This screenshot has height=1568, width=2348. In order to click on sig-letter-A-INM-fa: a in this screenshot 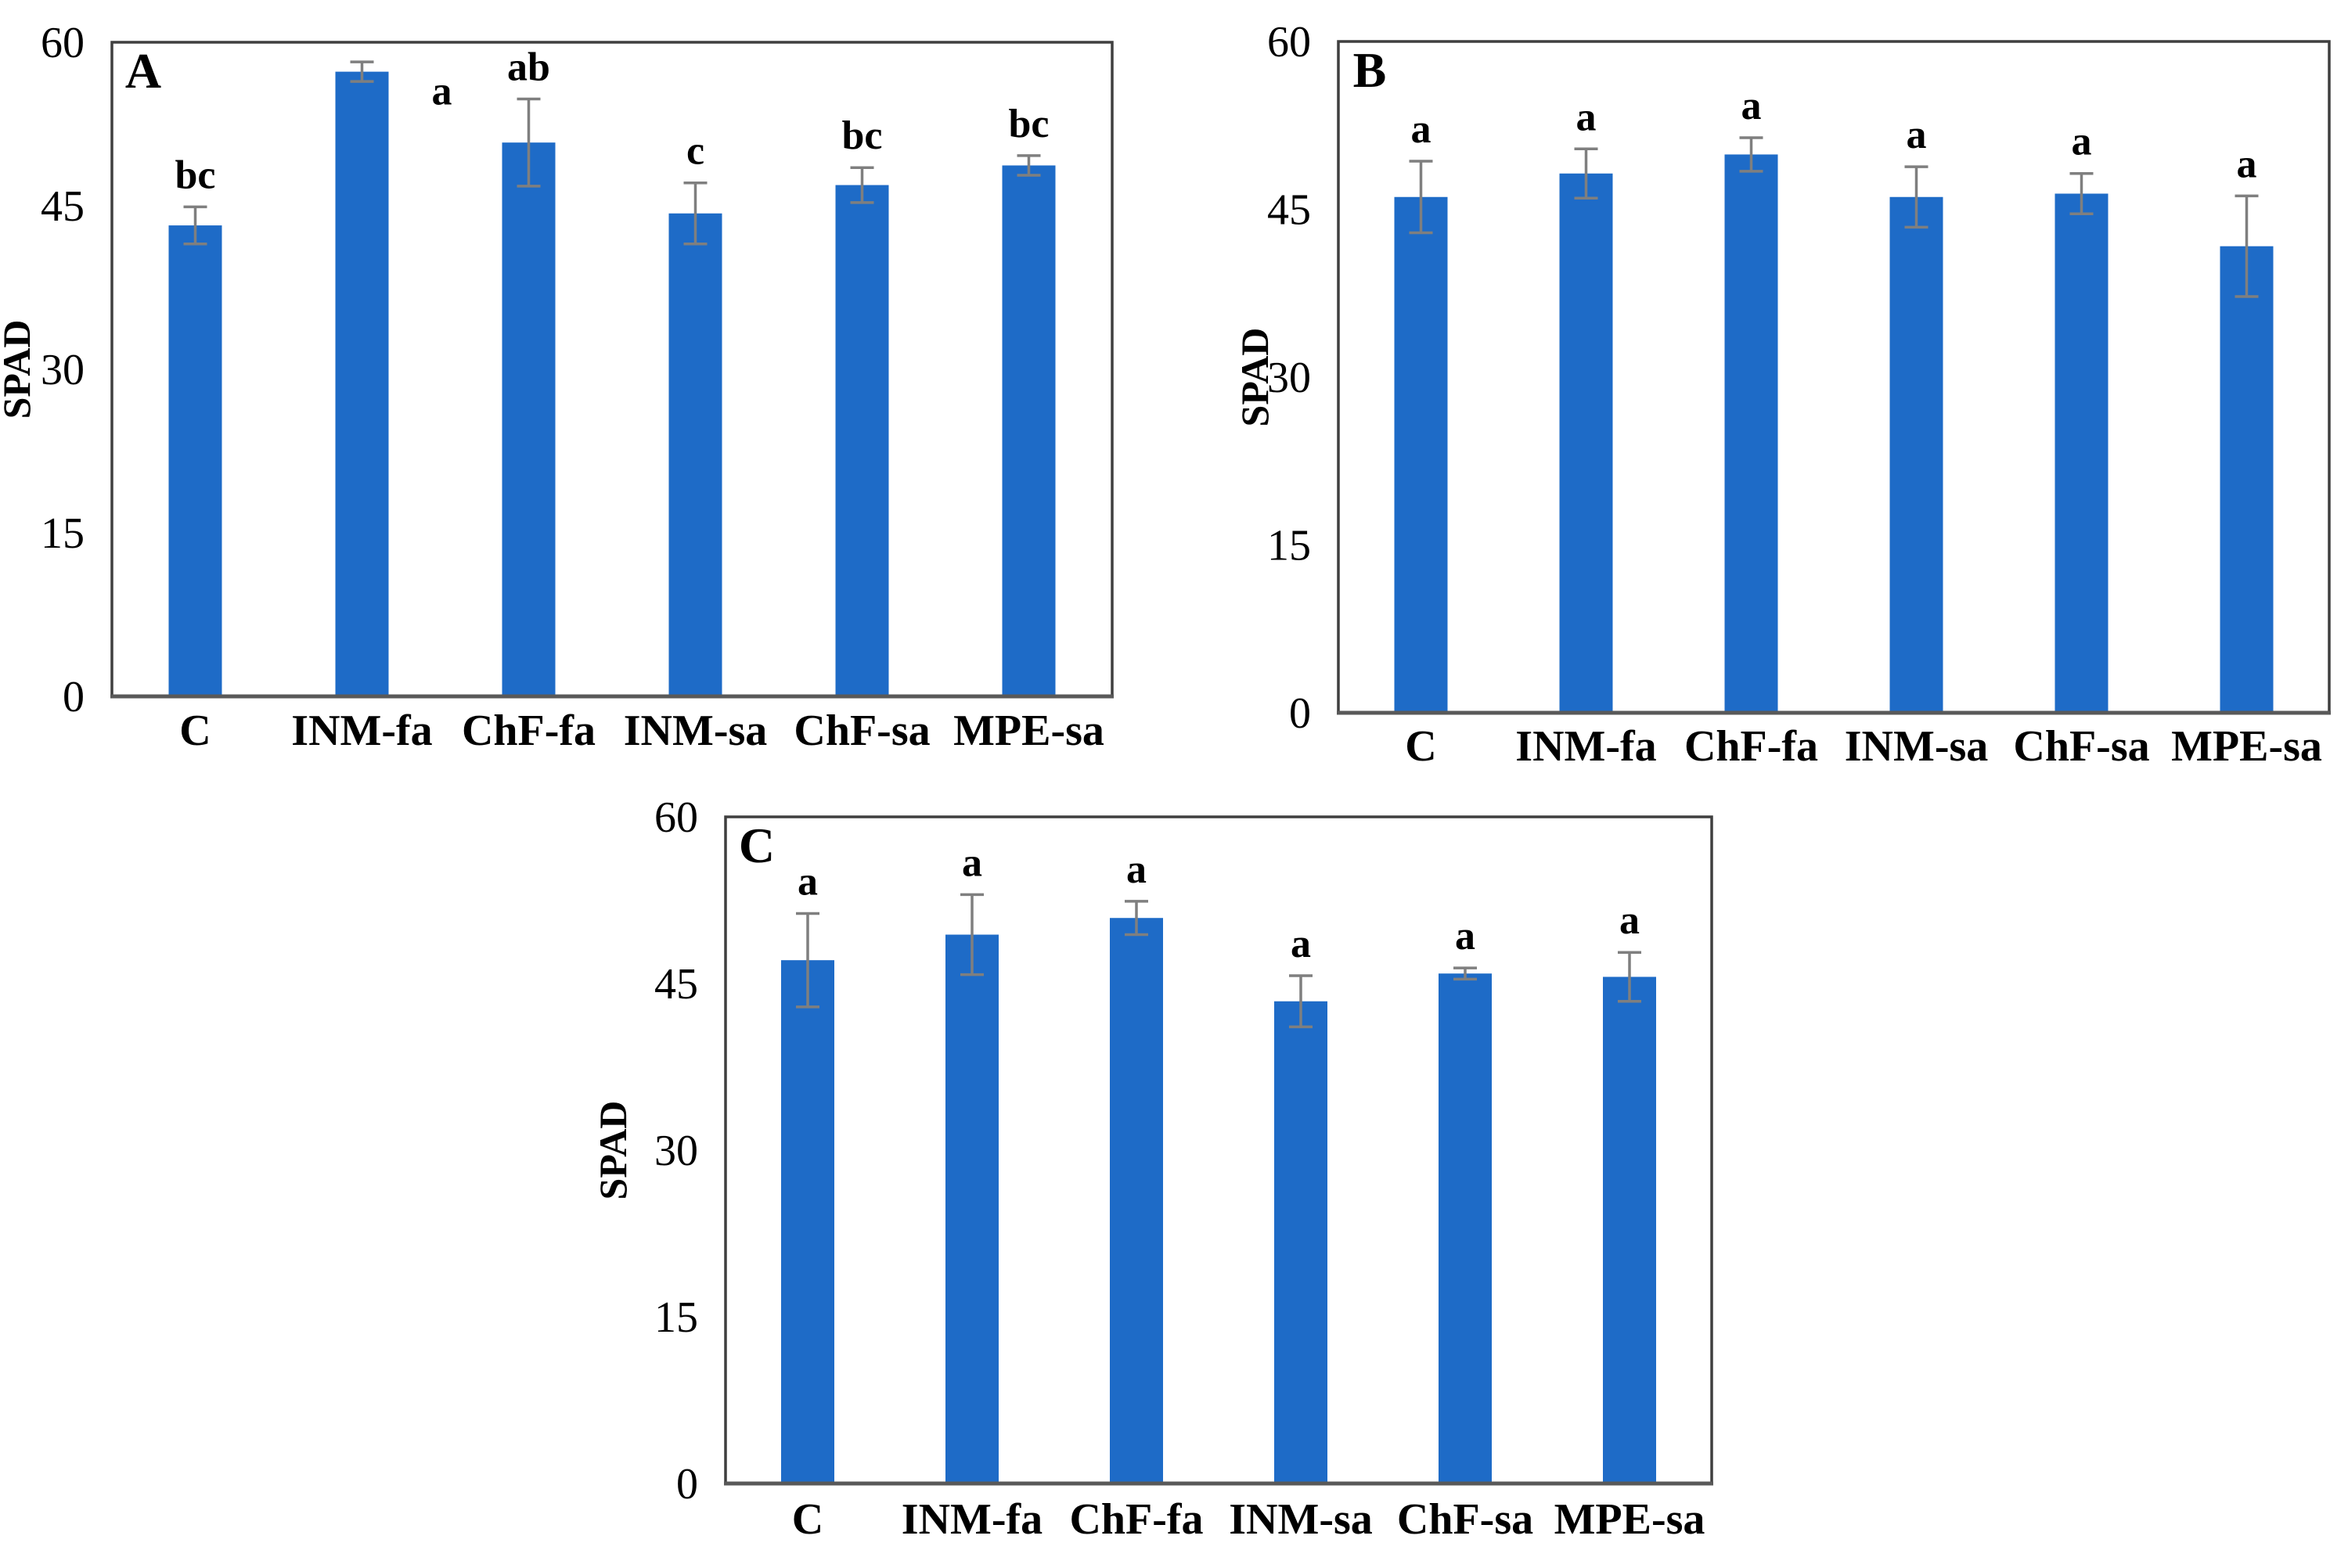, I will do `click(442, 92)`.